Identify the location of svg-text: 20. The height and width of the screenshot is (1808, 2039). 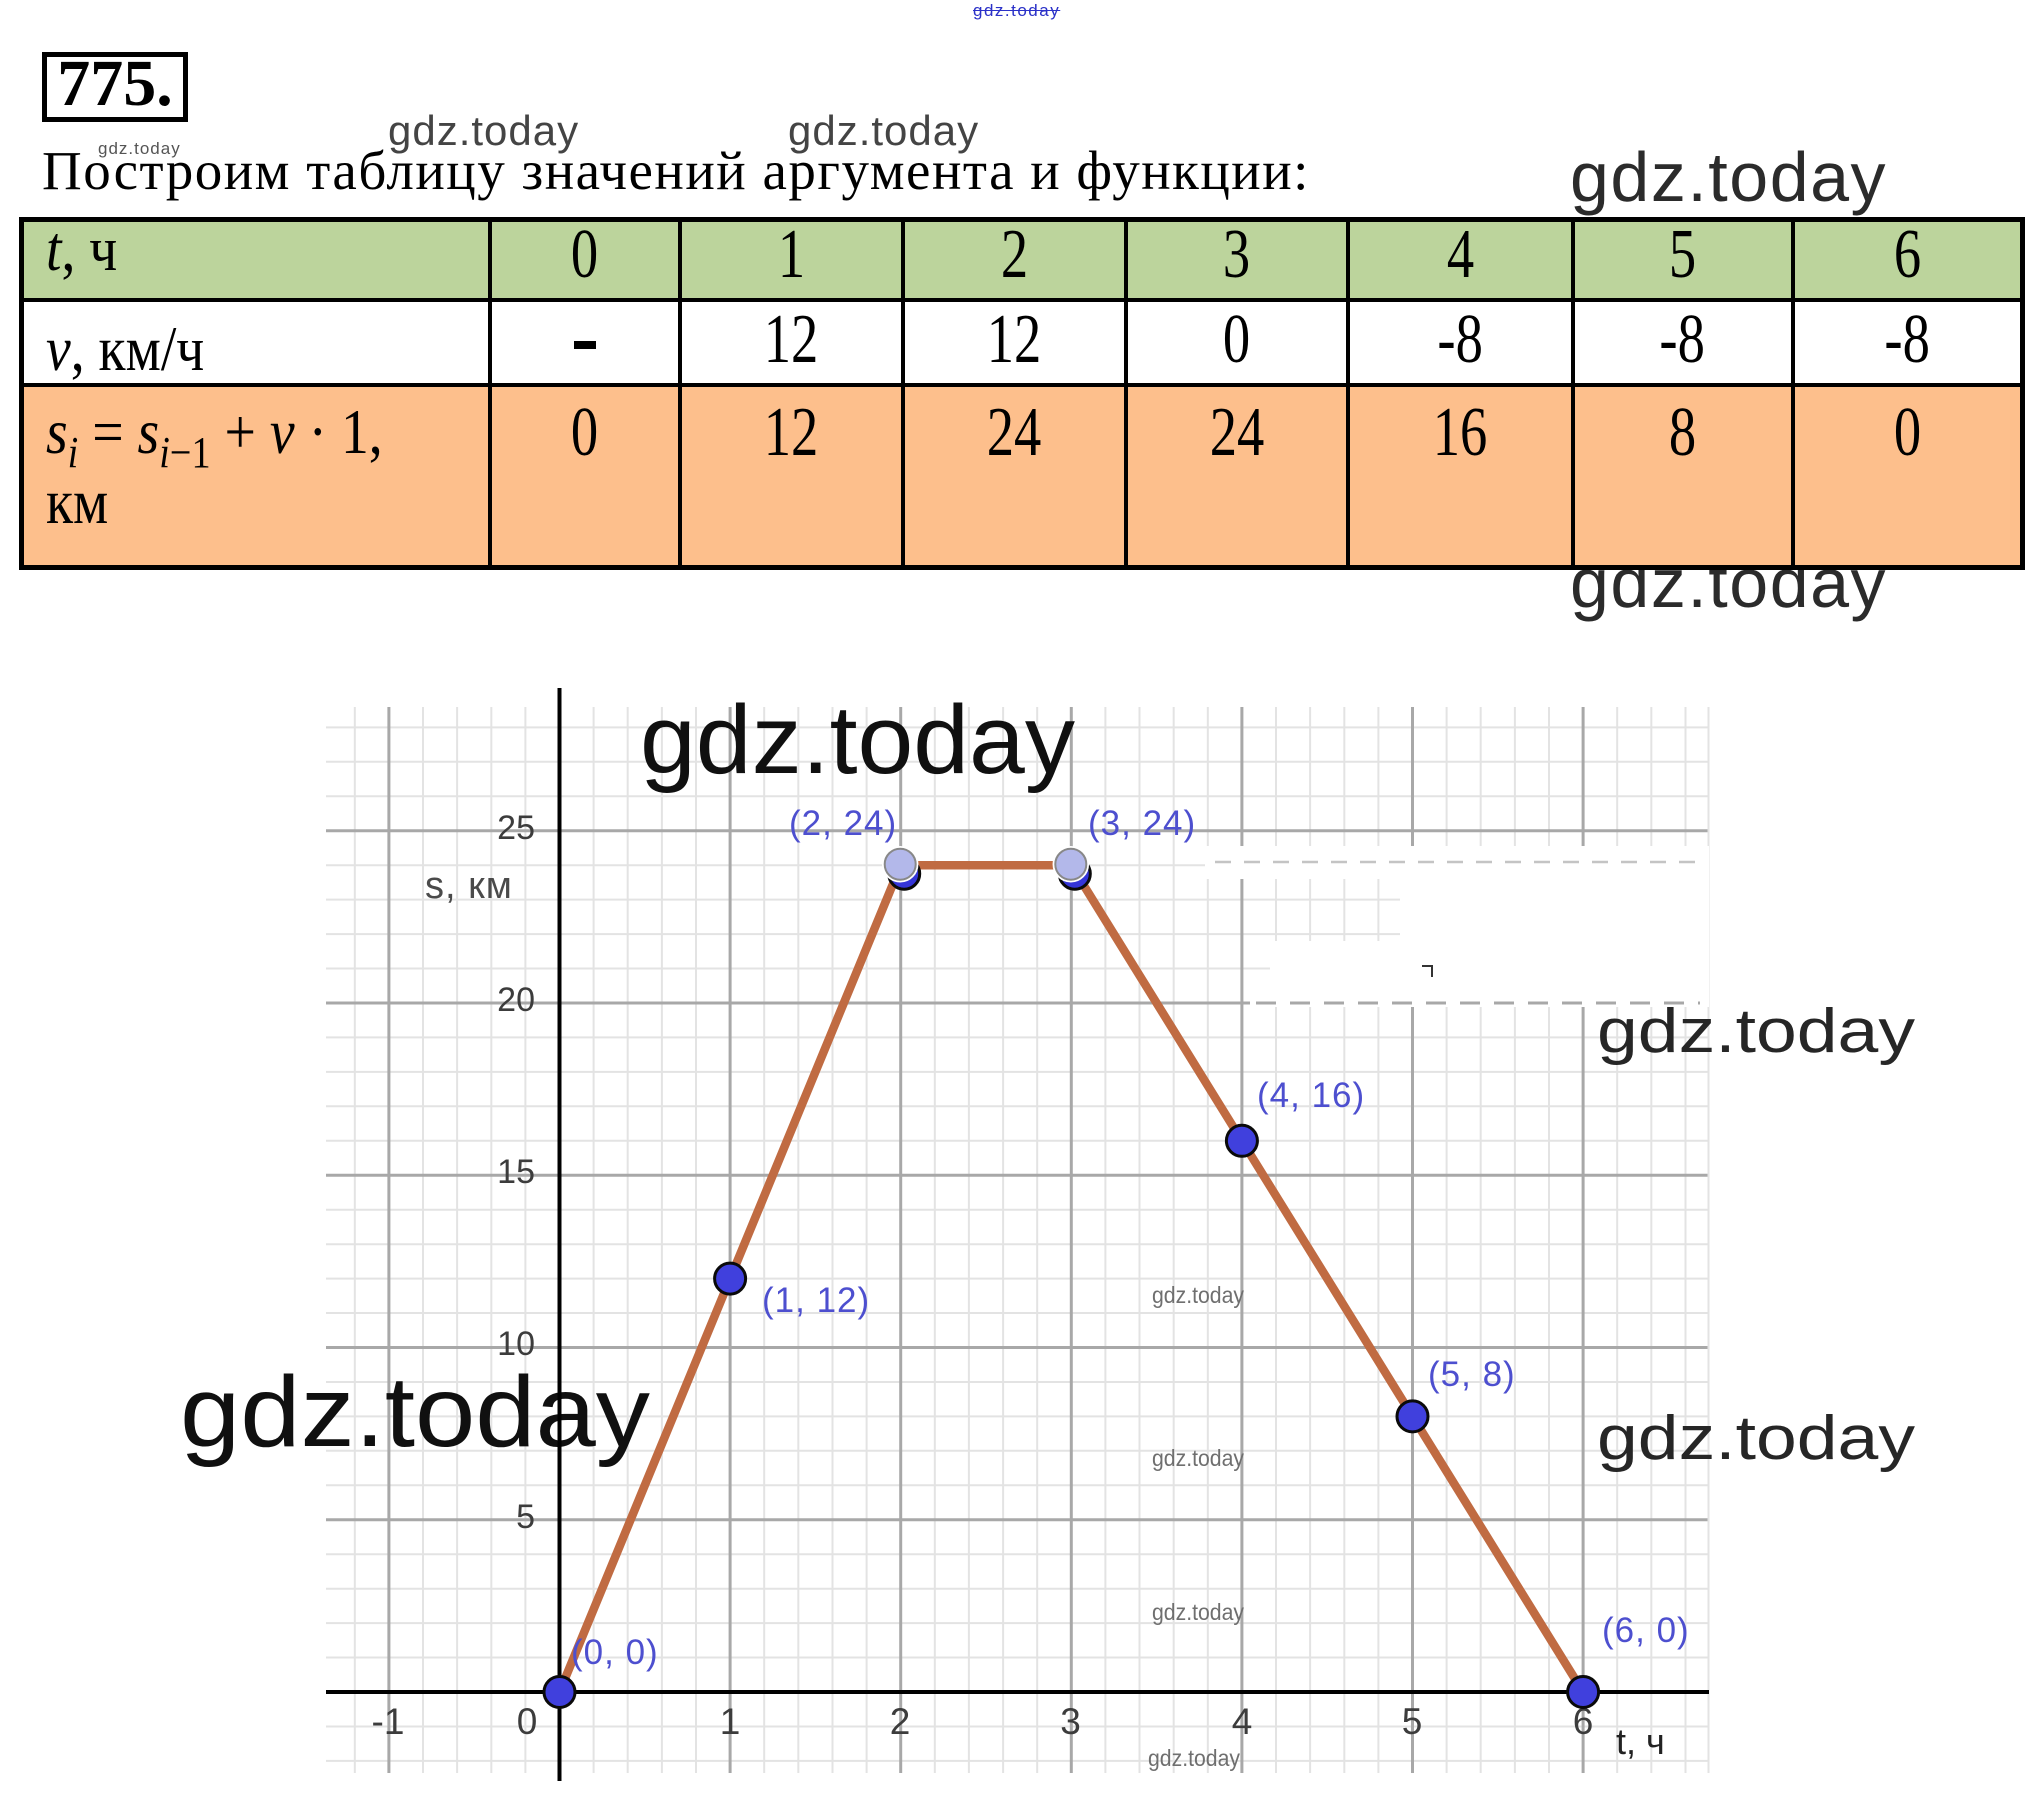
(516, 1000).